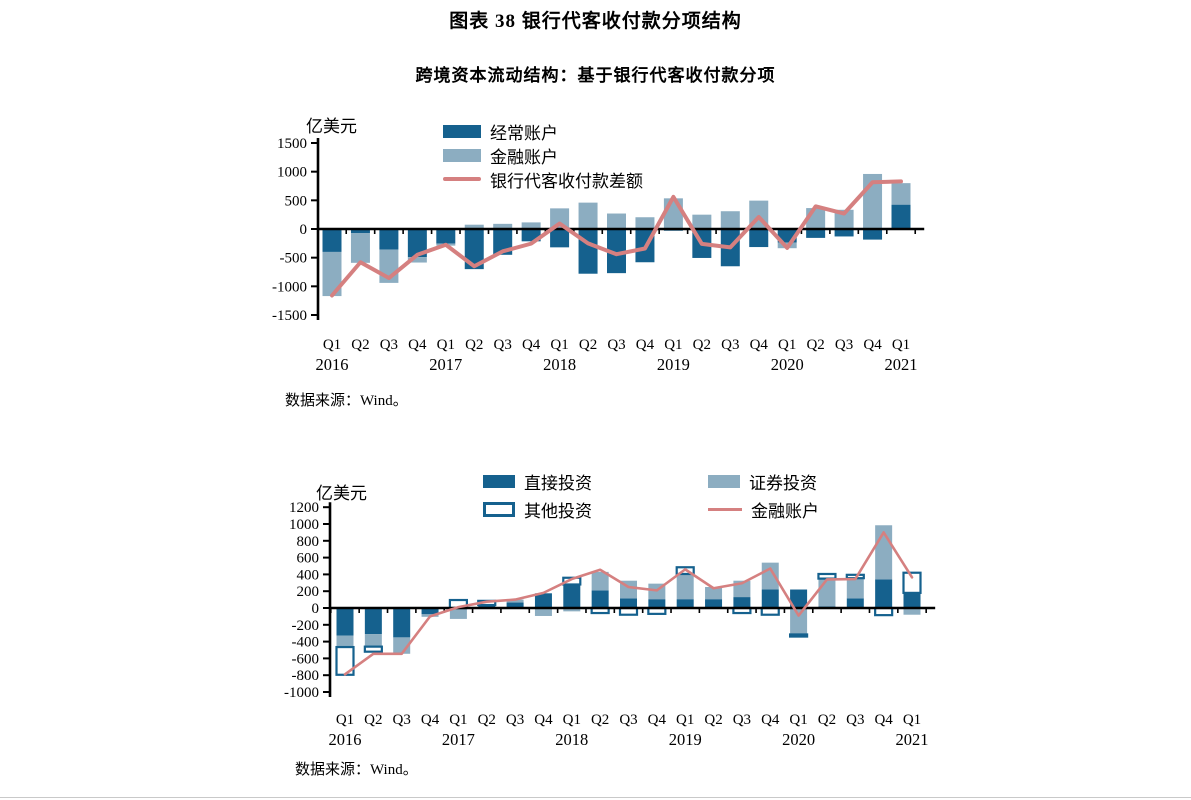 The image size is (1191, 800). Describe the element at coordinates (308, 592) in the screenshot. I see `y-tick-label: 200` at that location.